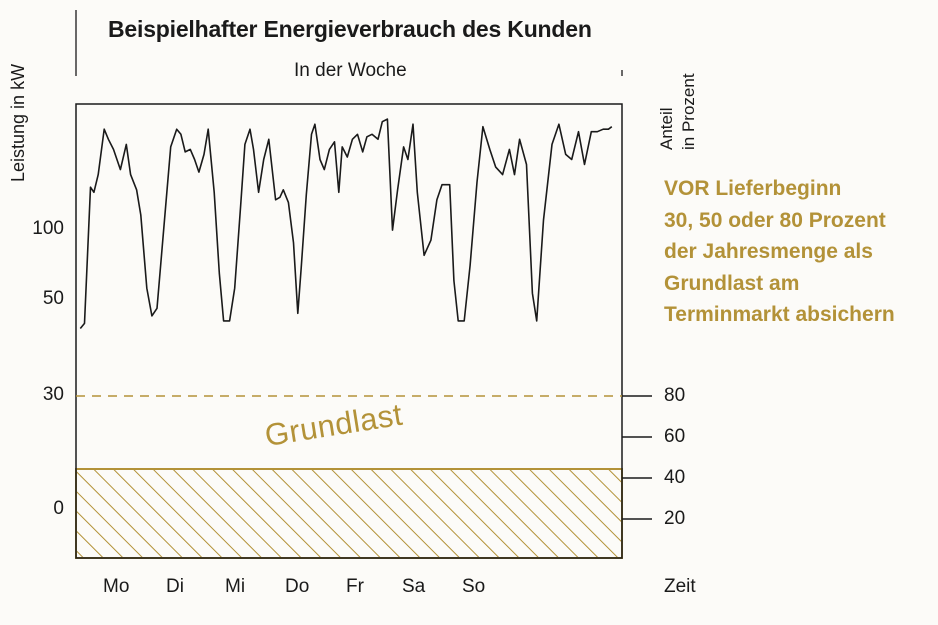 Image resolution: width=938 pixels, height=625 pixels. Describe the element at coordinates (637, 457) in the screenshot. I see `right-axis-ticks` at that location.